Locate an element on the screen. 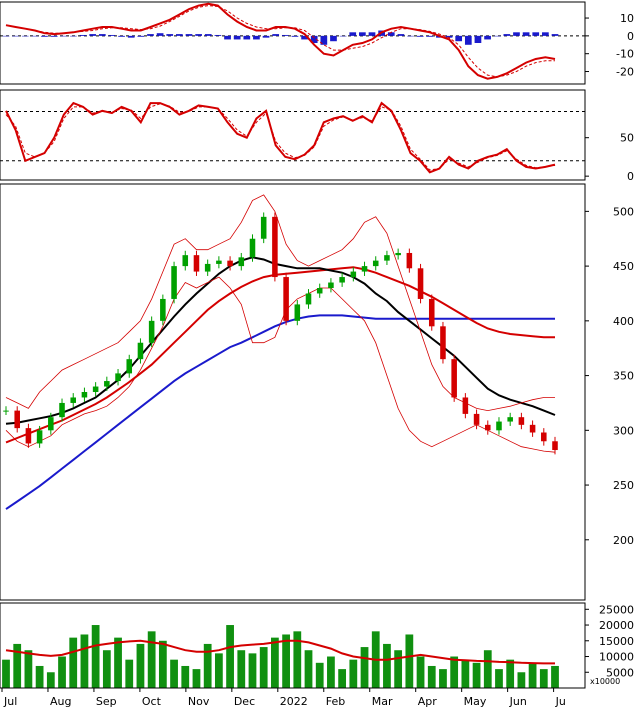 This screenshot has height=713, width=638. volume-tick-label: 15000 is located at coordinates (616, 641).